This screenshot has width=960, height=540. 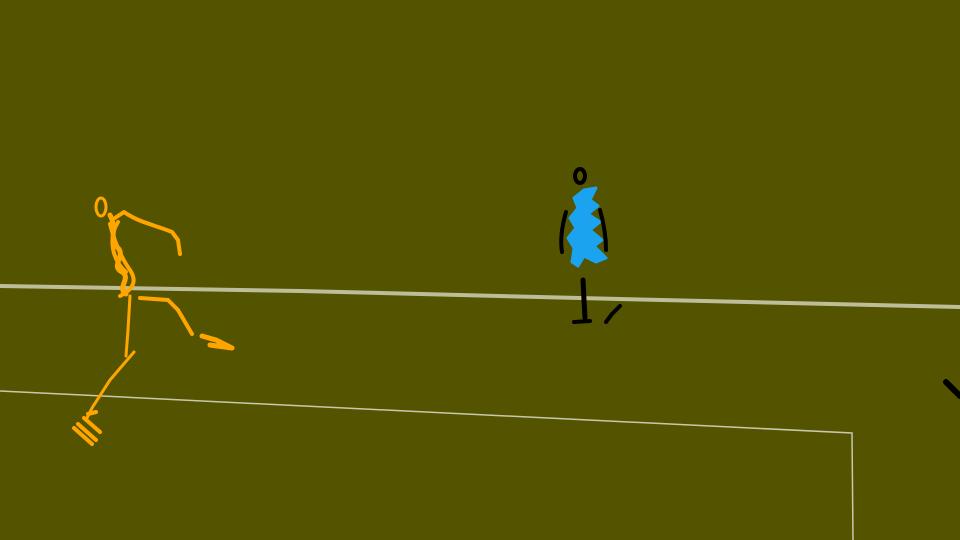 What do you see at coordinates (166, 316) in the screenshot?
I see `orange-figure-leg-right` at bounding box center [166, 316].